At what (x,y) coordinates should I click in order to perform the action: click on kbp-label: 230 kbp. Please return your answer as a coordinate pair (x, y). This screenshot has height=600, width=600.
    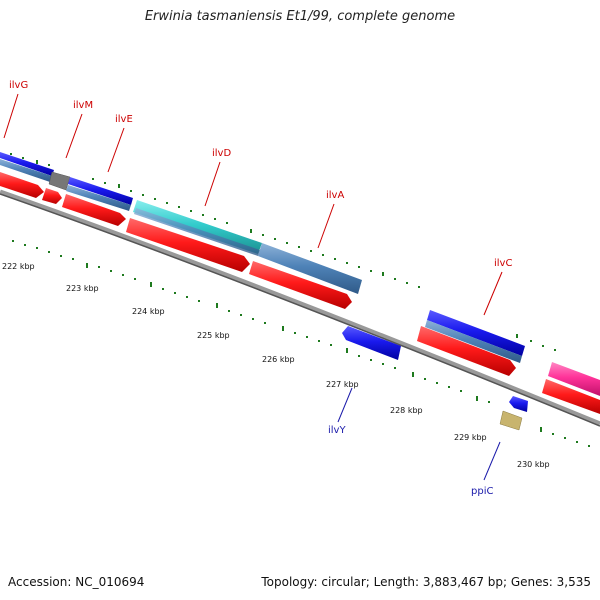
    Looking at the image, I should click on (533, 464).